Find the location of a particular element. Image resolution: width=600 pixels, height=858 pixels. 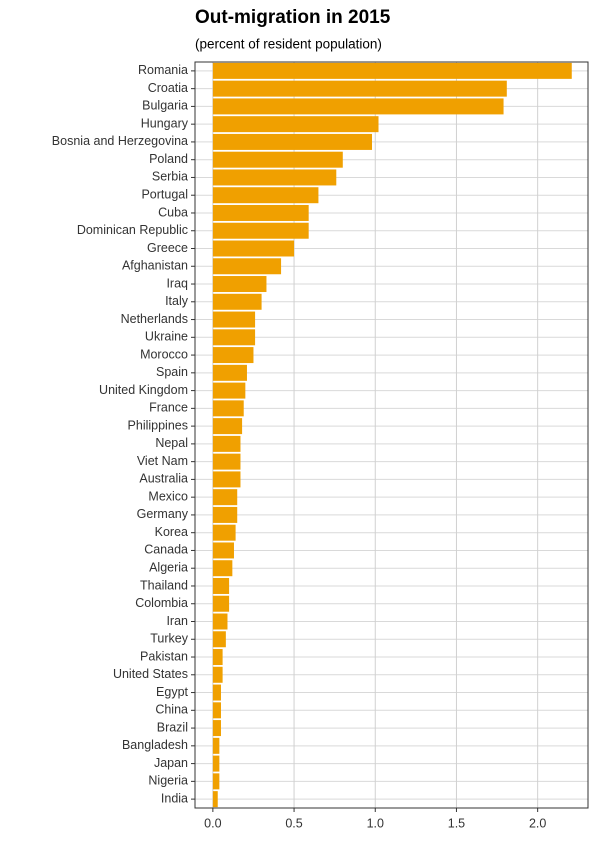

y-tick-label: Nepal is located at coordinates (171, 443).